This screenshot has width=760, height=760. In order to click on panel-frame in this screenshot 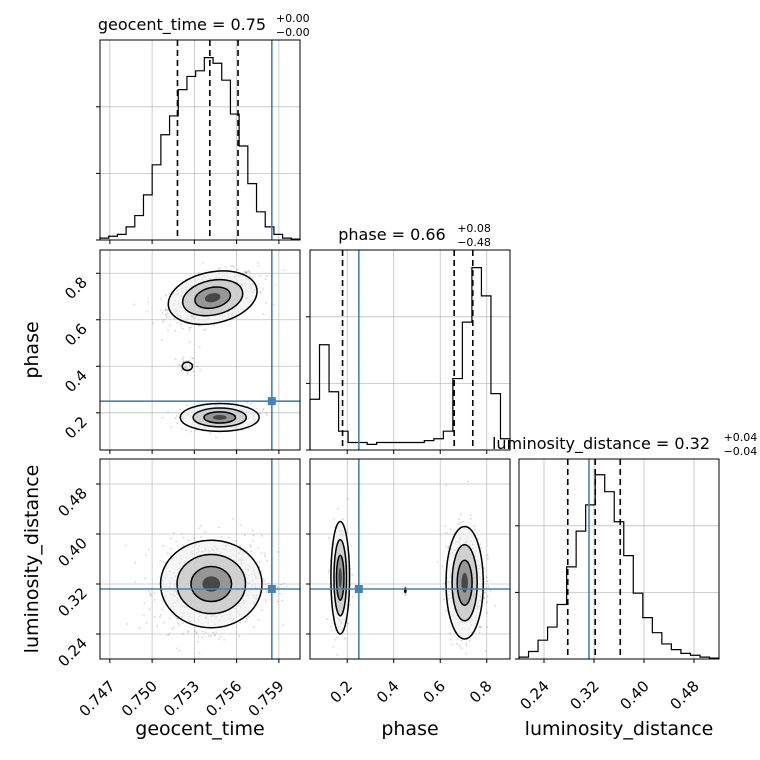, I will do `click(410, 559)`.